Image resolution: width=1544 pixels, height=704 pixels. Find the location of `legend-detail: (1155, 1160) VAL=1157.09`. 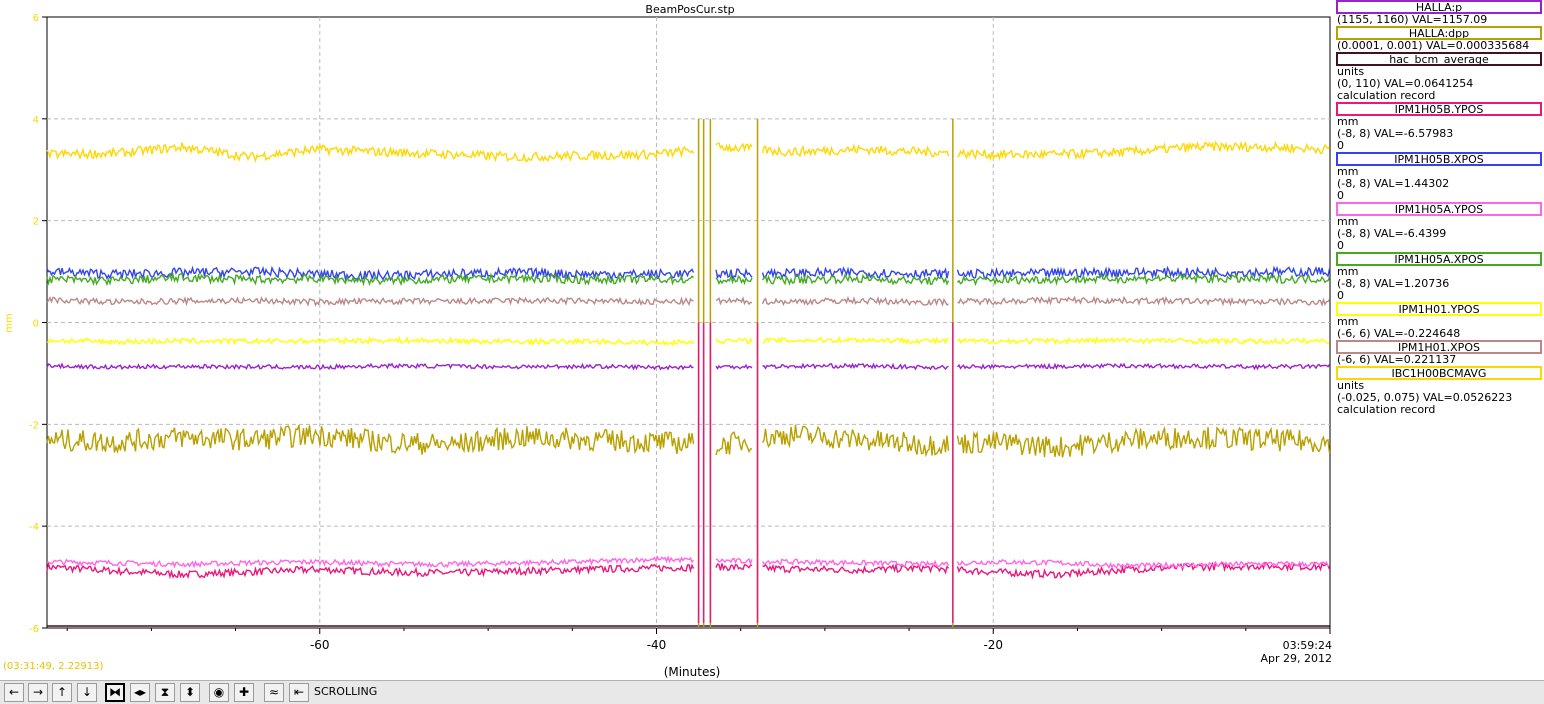

legend-detail: (1155, 1160) VAL=1157.09 is located at coordinates (1412, 19).